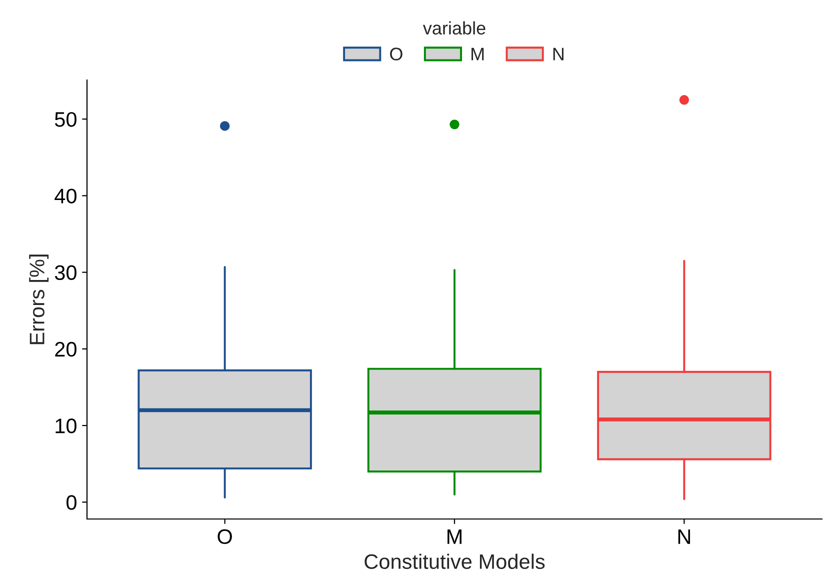 The height and width of the screenshot is (587, 825). I want to click on y-tick-label: 0, so click(71, 502).